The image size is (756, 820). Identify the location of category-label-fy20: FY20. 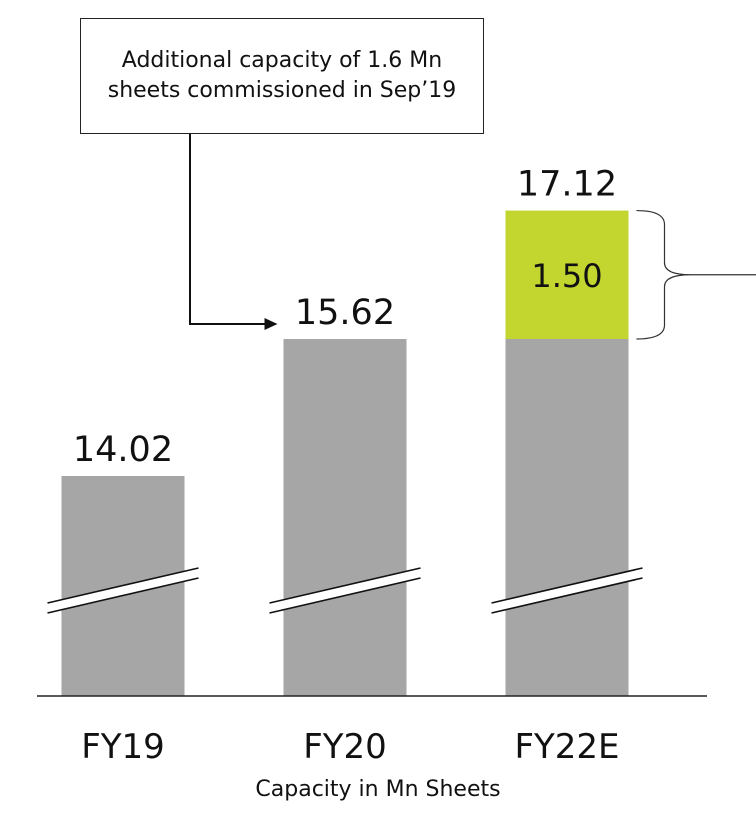
(345, 747).